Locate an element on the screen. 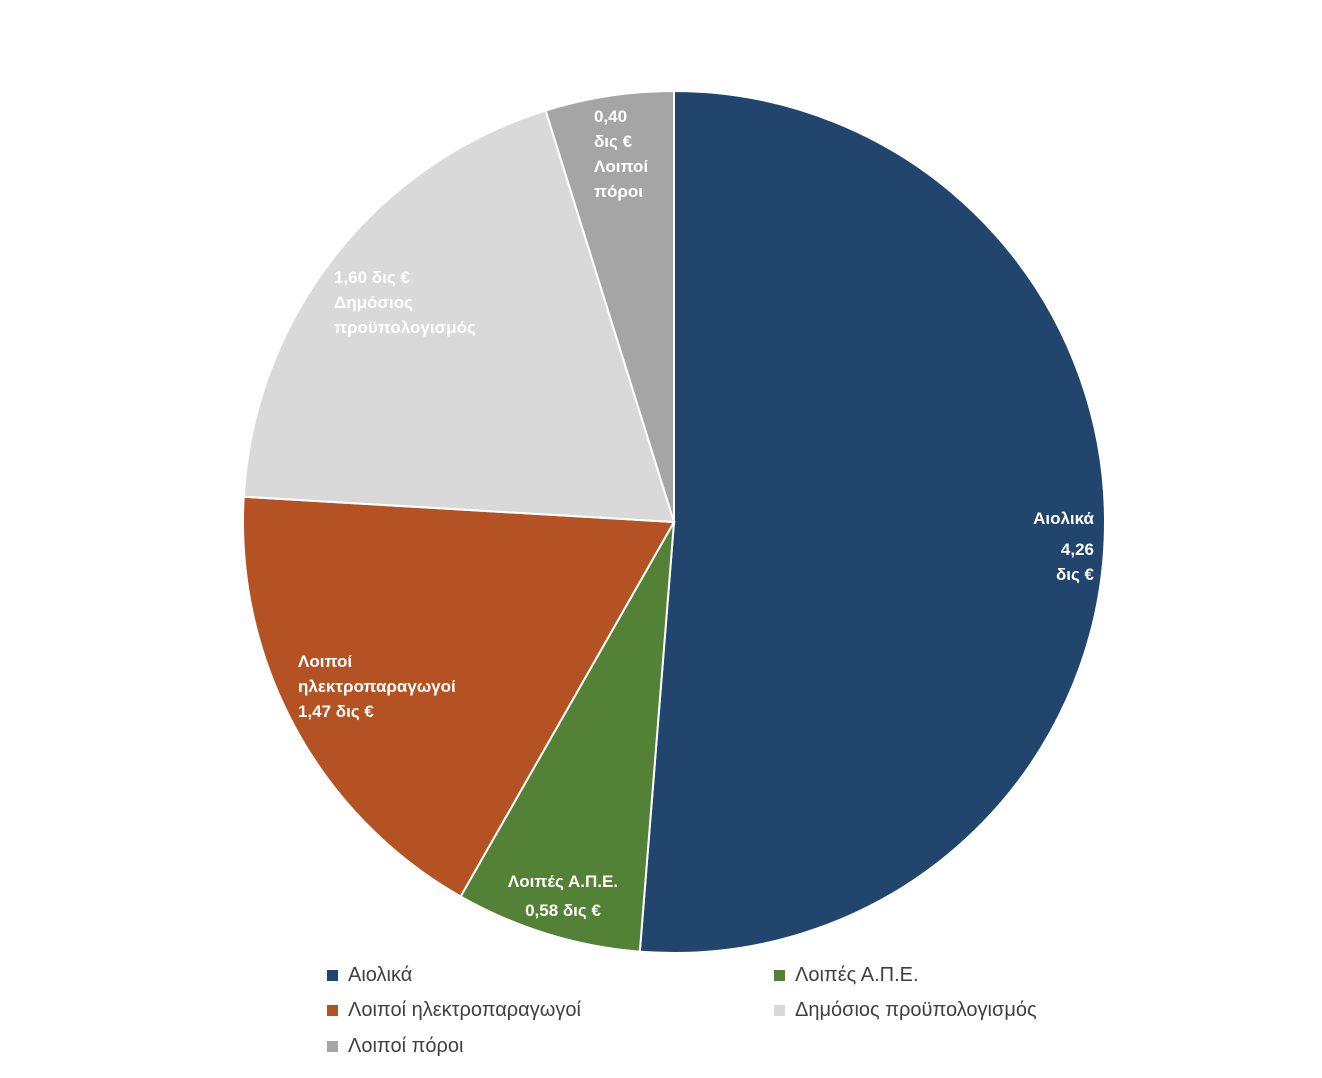 The image size is (1322, 1078). slice-label-loipoi-ilektroparagogoi: Λοιποί ηλεκτροπαραγωγοί 1,47 δις € is located at coordinates (377, 686).